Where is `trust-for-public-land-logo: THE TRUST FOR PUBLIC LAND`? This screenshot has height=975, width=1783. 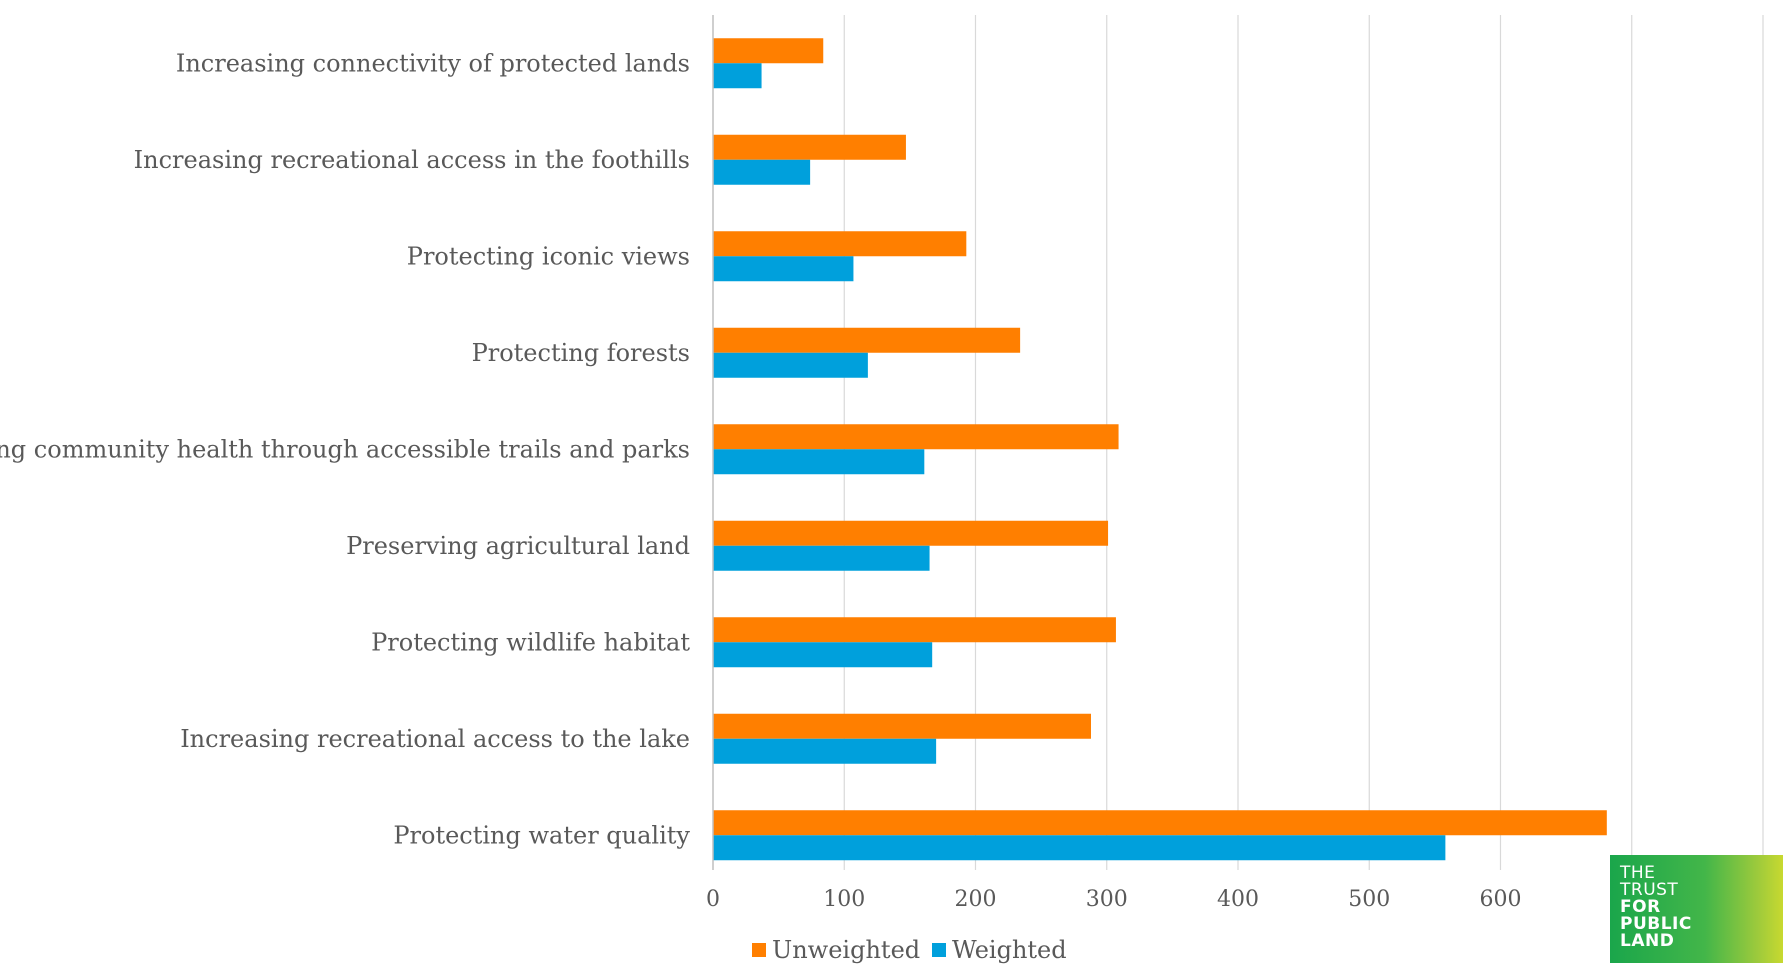 trust-for-public-land-logo: THE TRUST FOR PUBLIC LAND is located at coordinates (1696, 909).